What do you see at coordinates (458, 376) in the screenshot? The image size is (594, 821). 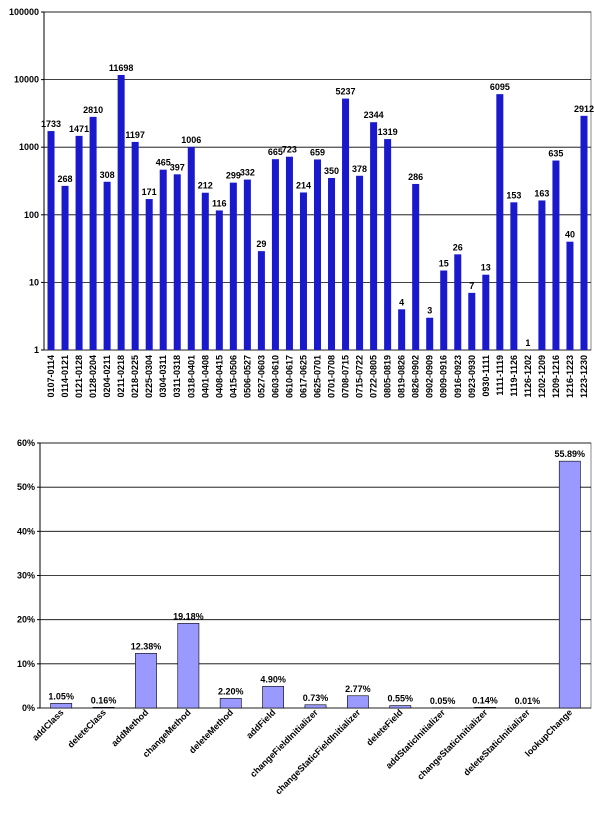 I see `x-tick-label: 0916-0923` at bounding box center [458, 376].